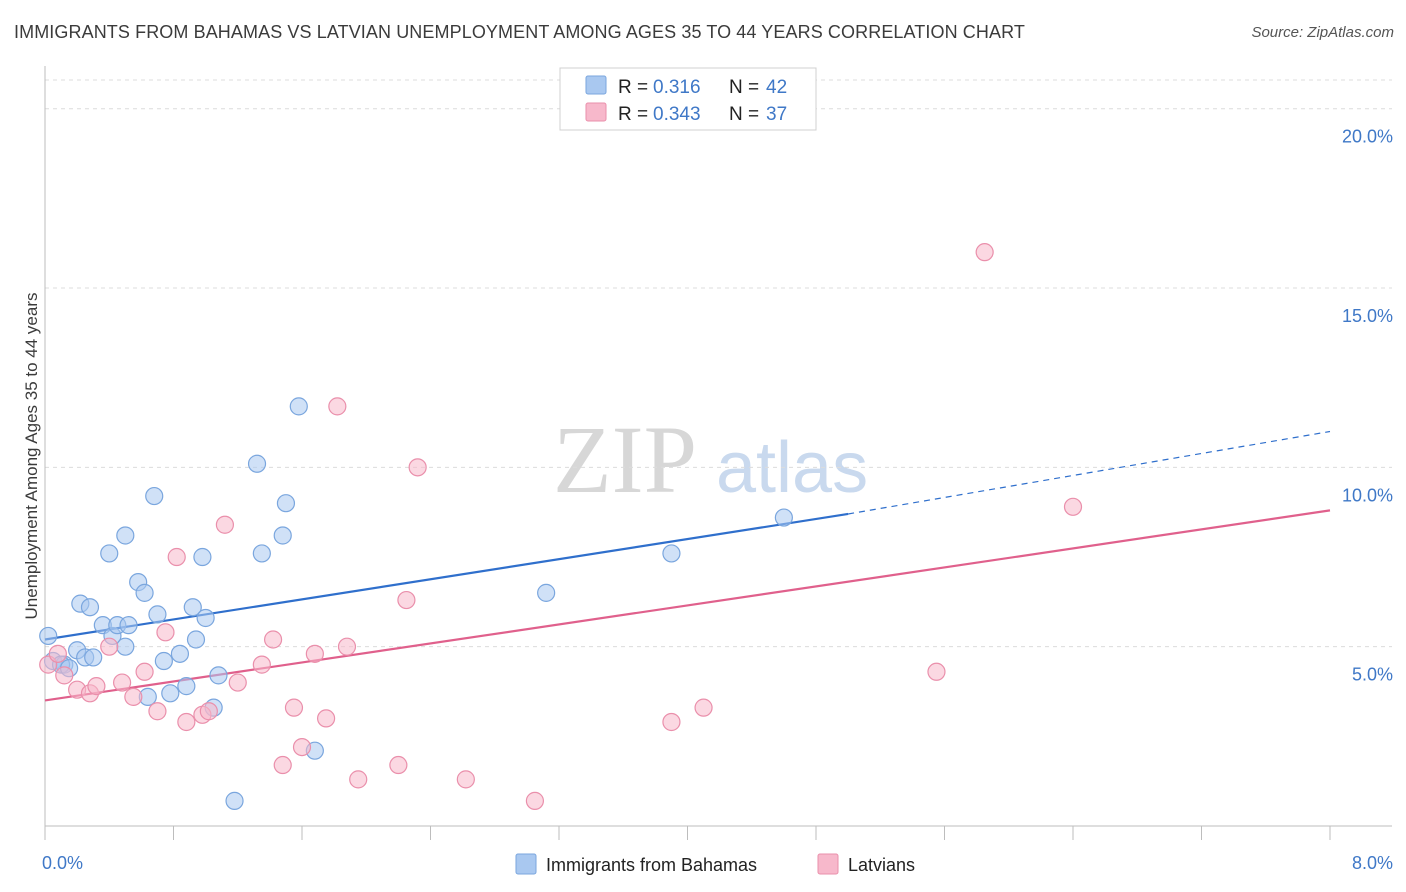  I want to click on legend-n-value-2: 37, so click(776, 114).